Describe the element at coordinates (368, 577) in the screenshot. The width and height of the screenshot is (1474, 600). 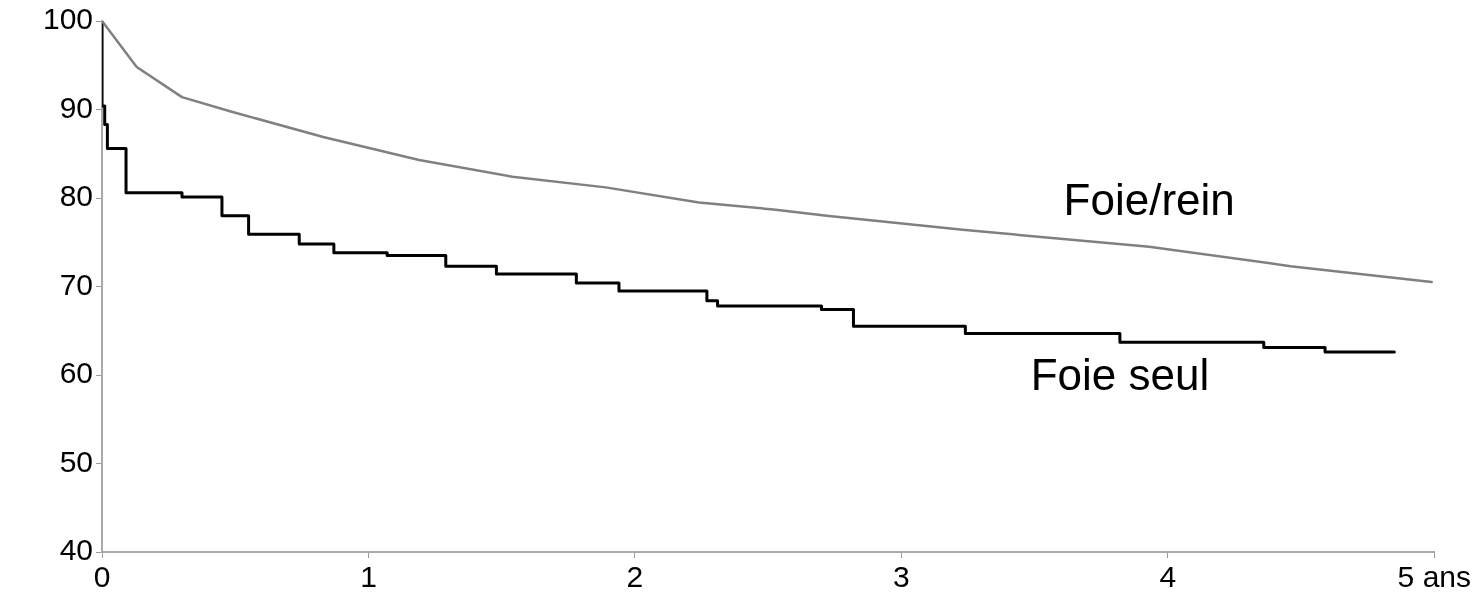
I see `x-tick-label: 1` at that location.